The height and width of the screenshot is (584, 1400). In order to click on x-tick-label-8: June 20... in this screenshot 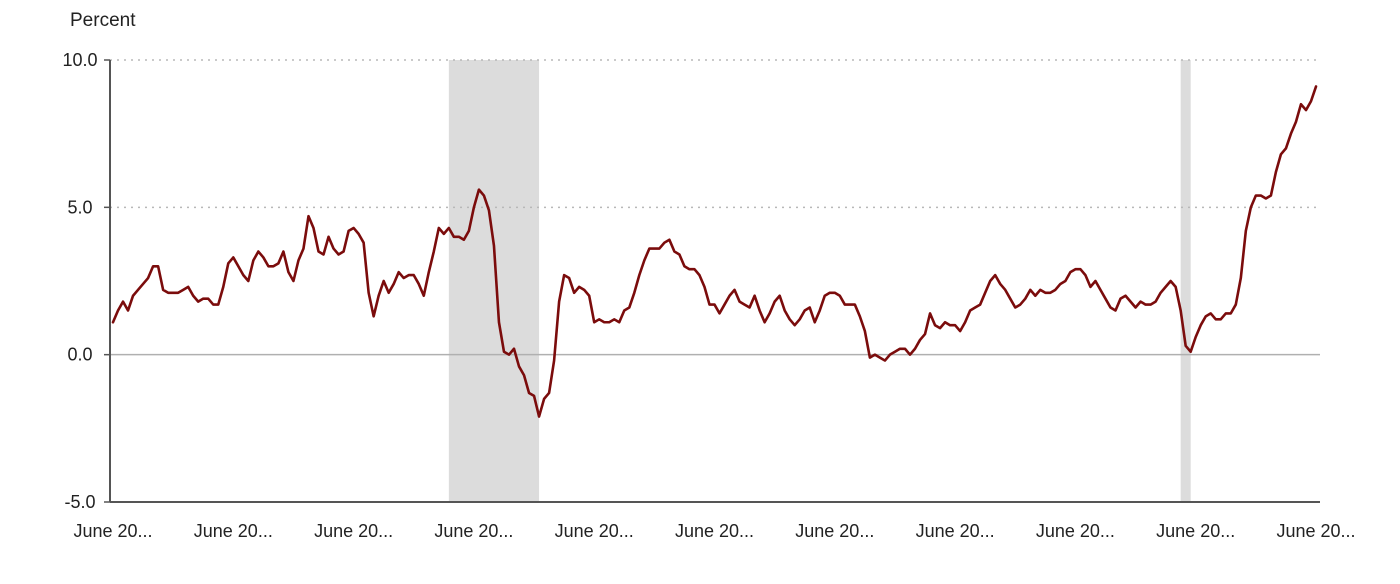, I will do `click(1075, 531)`.